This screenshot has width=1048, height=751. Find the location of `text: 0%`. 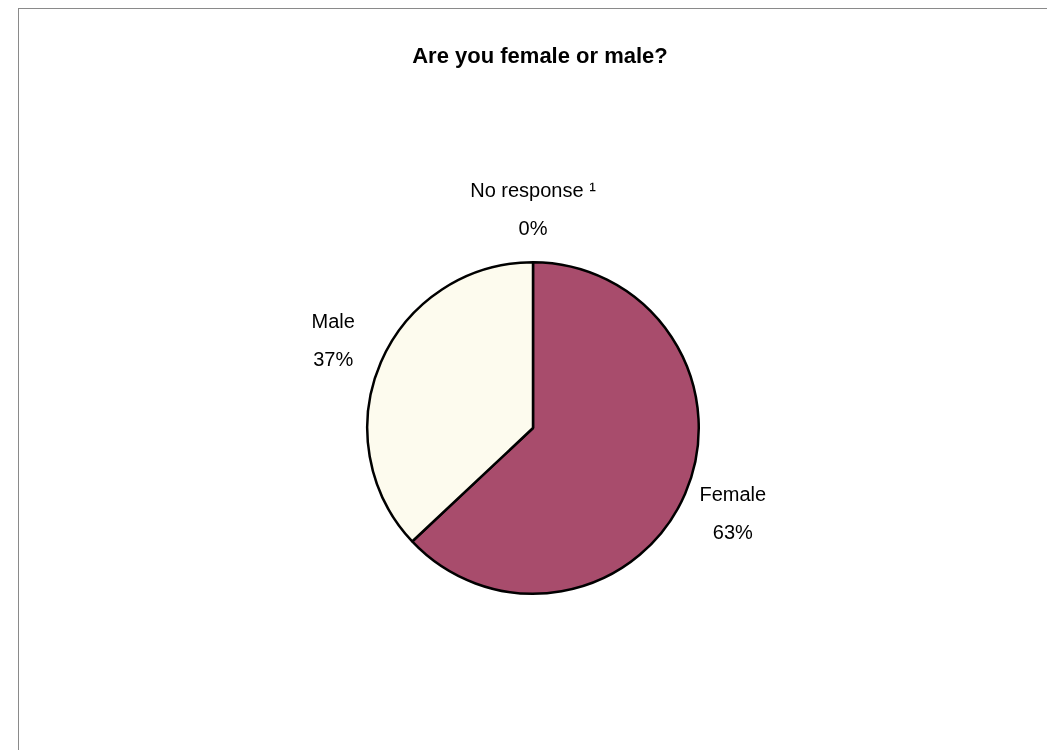

text: 0% is located at coordinates (533, 227).